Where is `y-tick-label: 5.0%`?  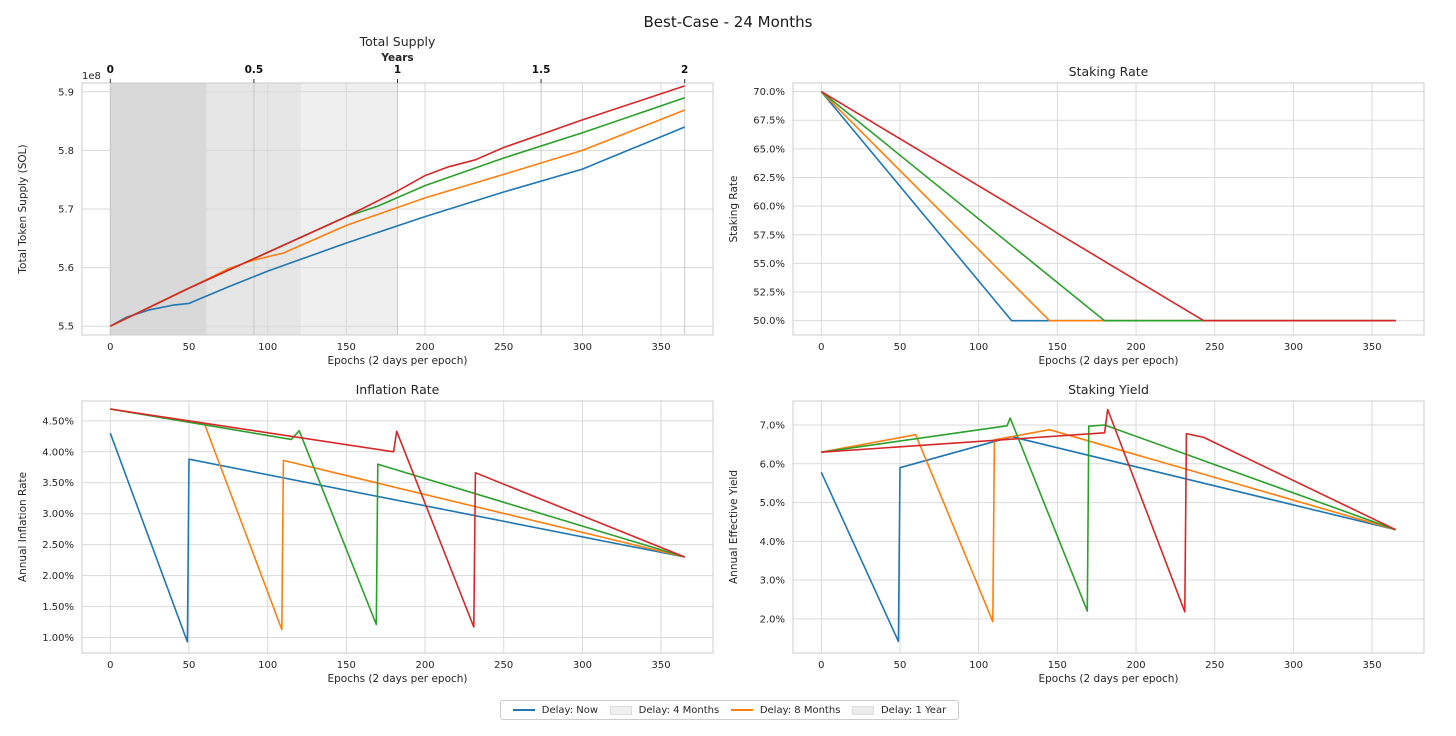
y-tick-label: 5.0% is located at coordinates (772, 503).